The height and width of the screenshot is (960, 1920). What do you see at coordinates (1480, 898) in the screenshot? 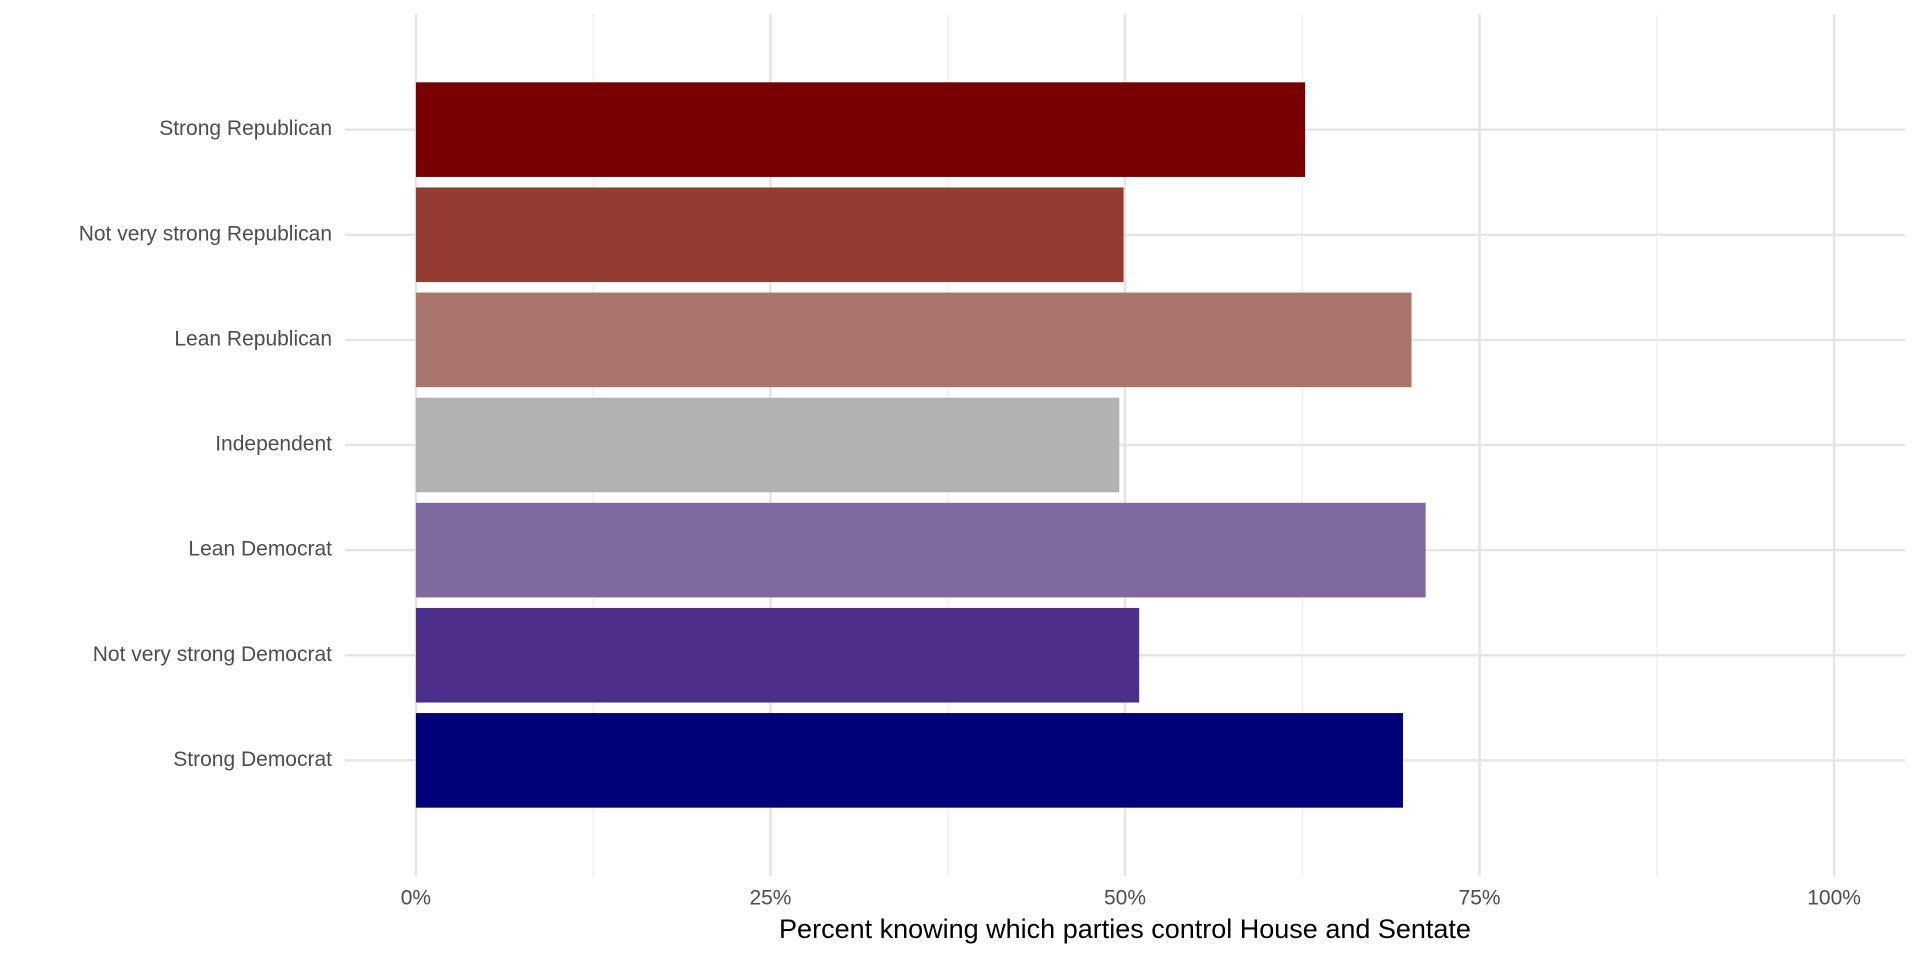
I see `x-tick-label: 75%` at bounding box center [1480, 898].